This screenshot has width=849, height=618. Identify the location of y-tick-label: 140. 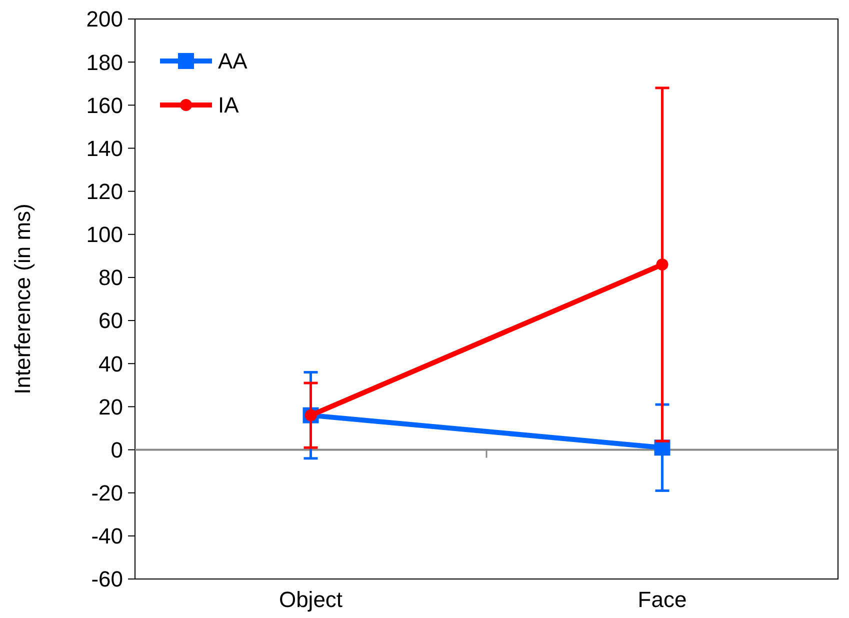
(104, 148).